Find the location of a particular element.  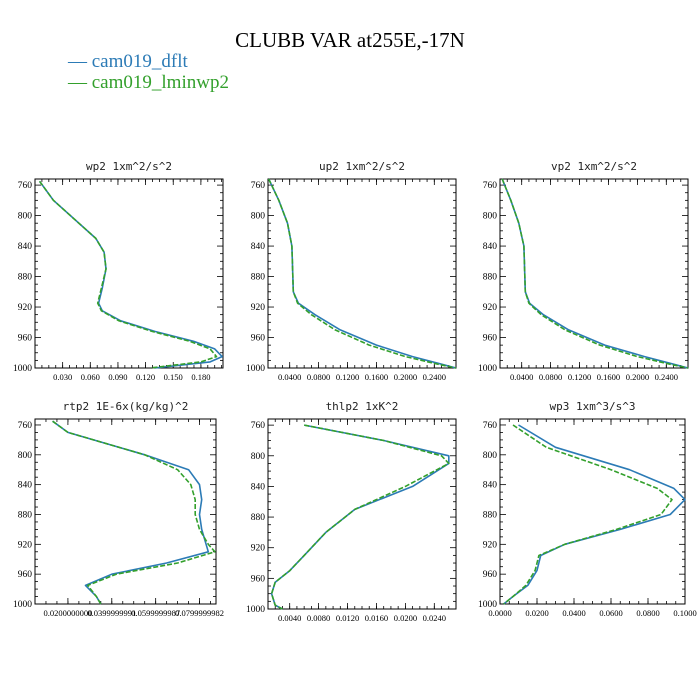

legend-label: cam019_lminwp2 is located at coordinates (160, 82).